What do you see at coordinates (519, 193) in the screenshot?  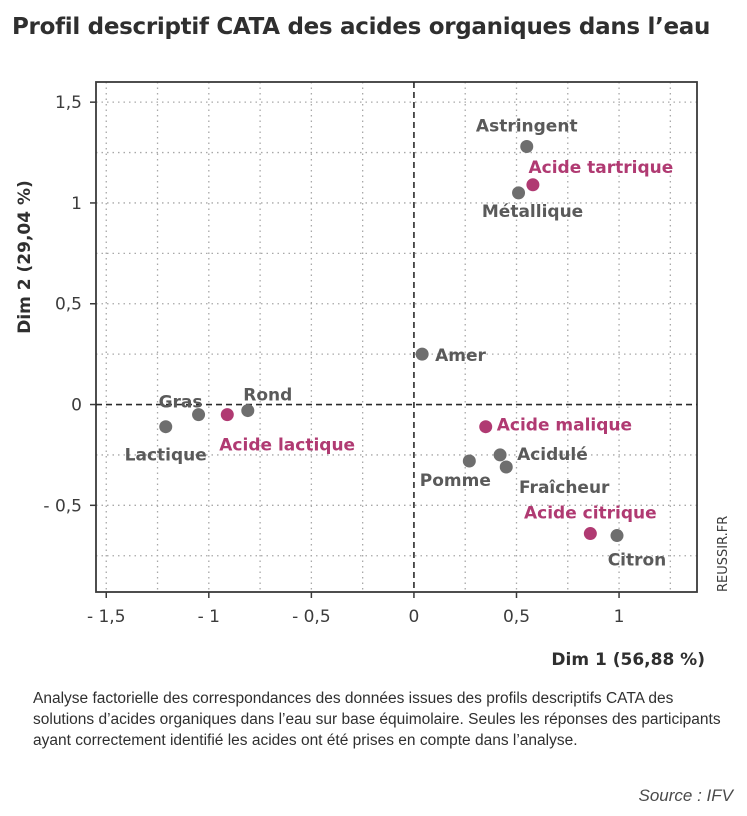 I see `point-metallique` at bounding box center [519, 193].